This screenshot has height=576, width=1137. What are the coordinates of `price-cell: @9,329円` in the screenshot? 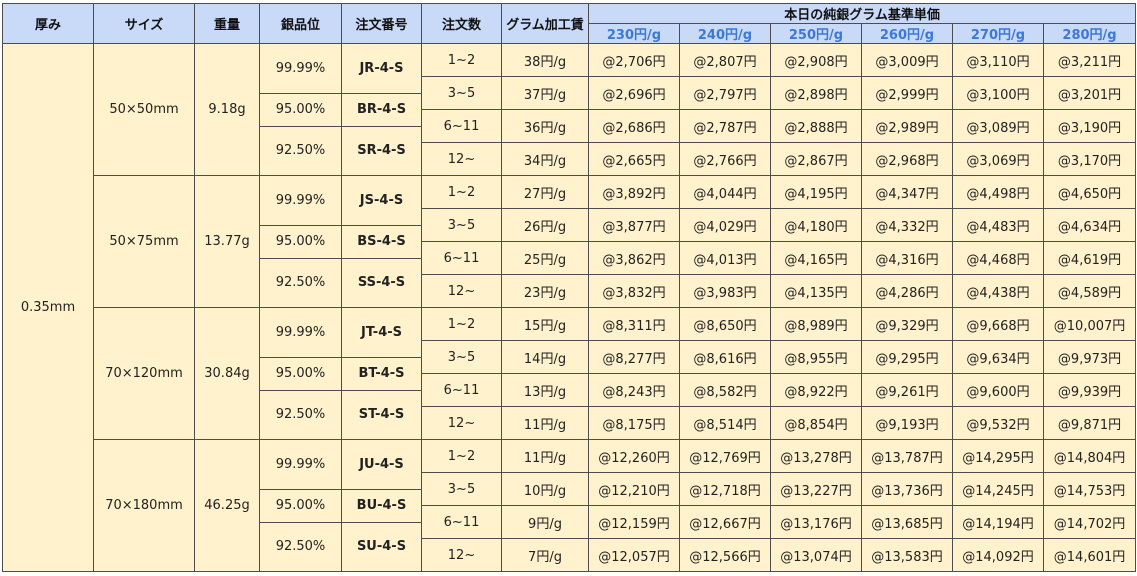 It's located at (907, 324).